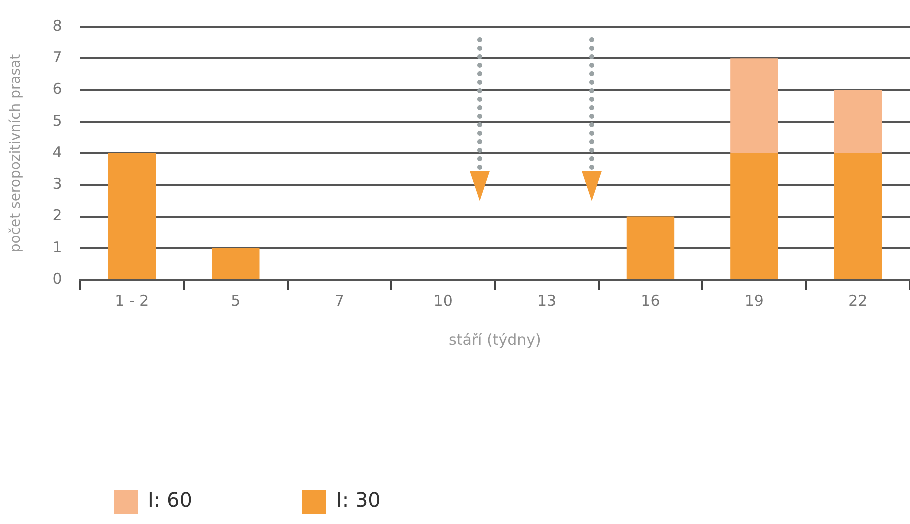 This screenshot has width=910, height=524. What do you see at coordinates (16, 153) in the screenshot?
I see `y-axis-title: počet seropozitivních prasat` at bounding box center [16, 153].